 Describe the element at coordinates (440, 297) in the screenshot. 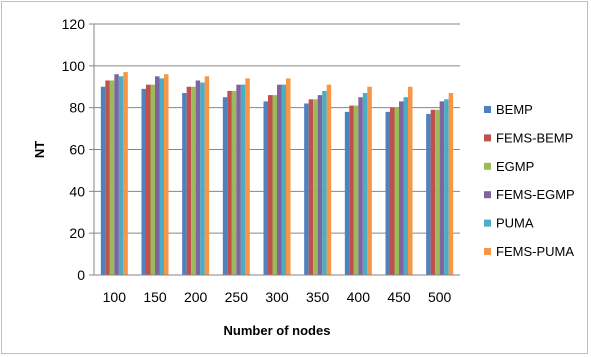

I see `x-tick-label: 500` at that location.